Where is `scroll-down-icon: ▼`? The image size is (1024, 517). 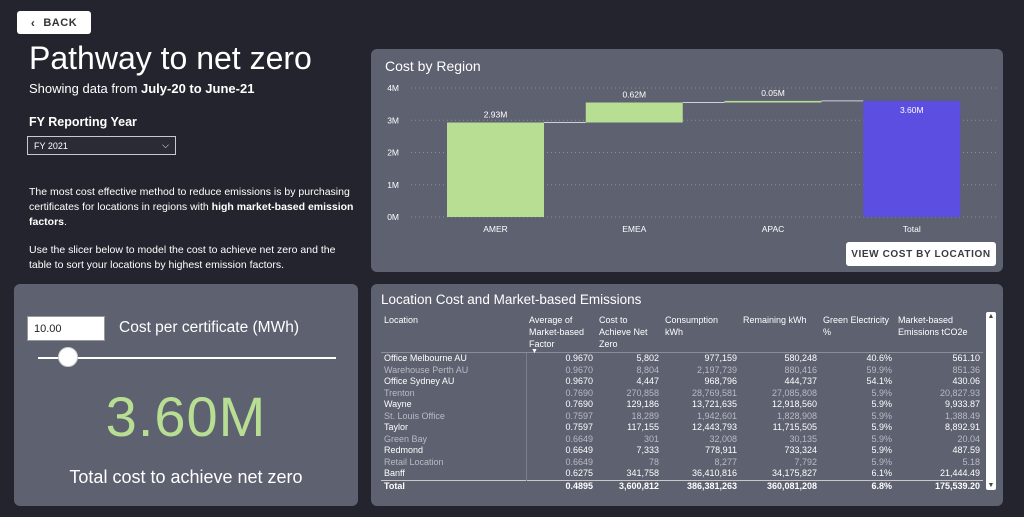
scroll-down-icon: ▼ is located at coordinates (991, 485).